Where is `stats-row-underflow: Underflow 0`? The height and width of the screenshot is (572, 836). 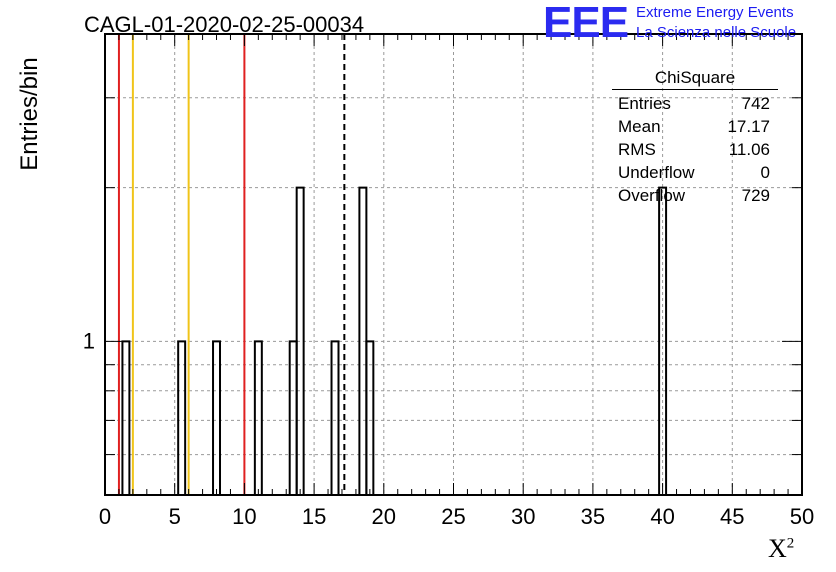
stats-row-underflow: Underflow 0 is located at coordinates (695, 172).